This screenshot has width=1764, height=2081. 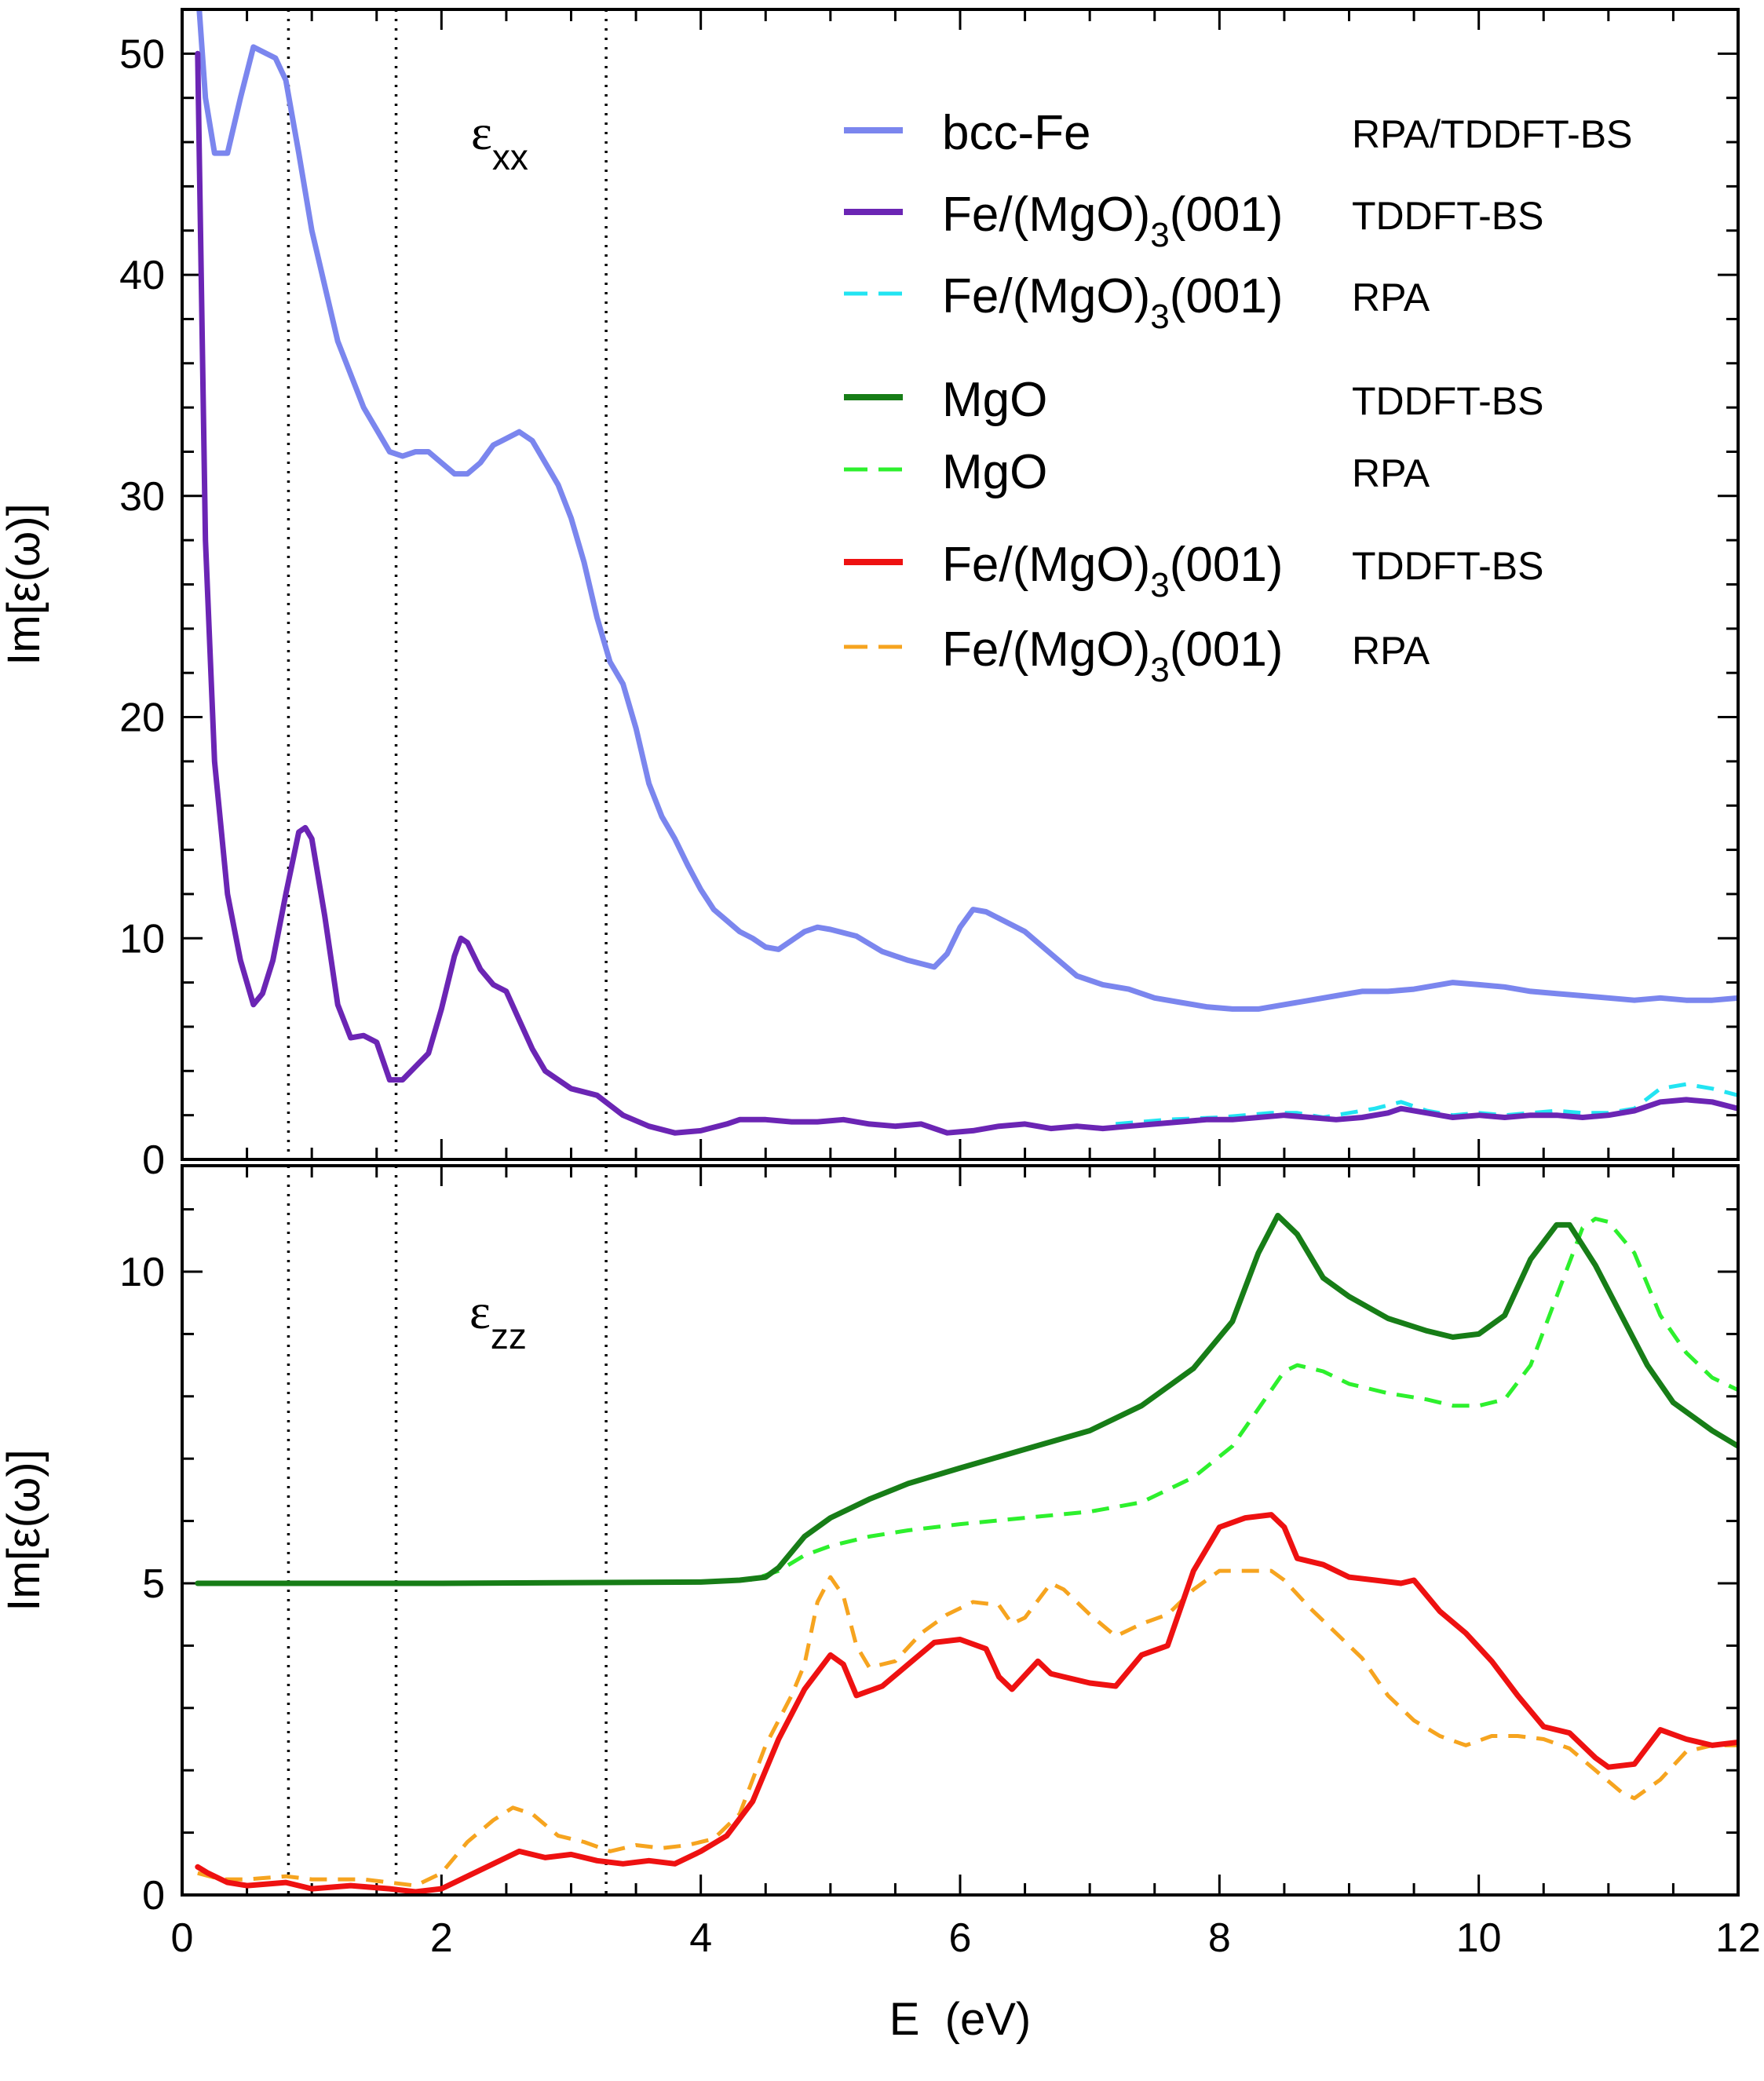 I want to click on x-tick-label: 0, so click(x=182, y=1938).